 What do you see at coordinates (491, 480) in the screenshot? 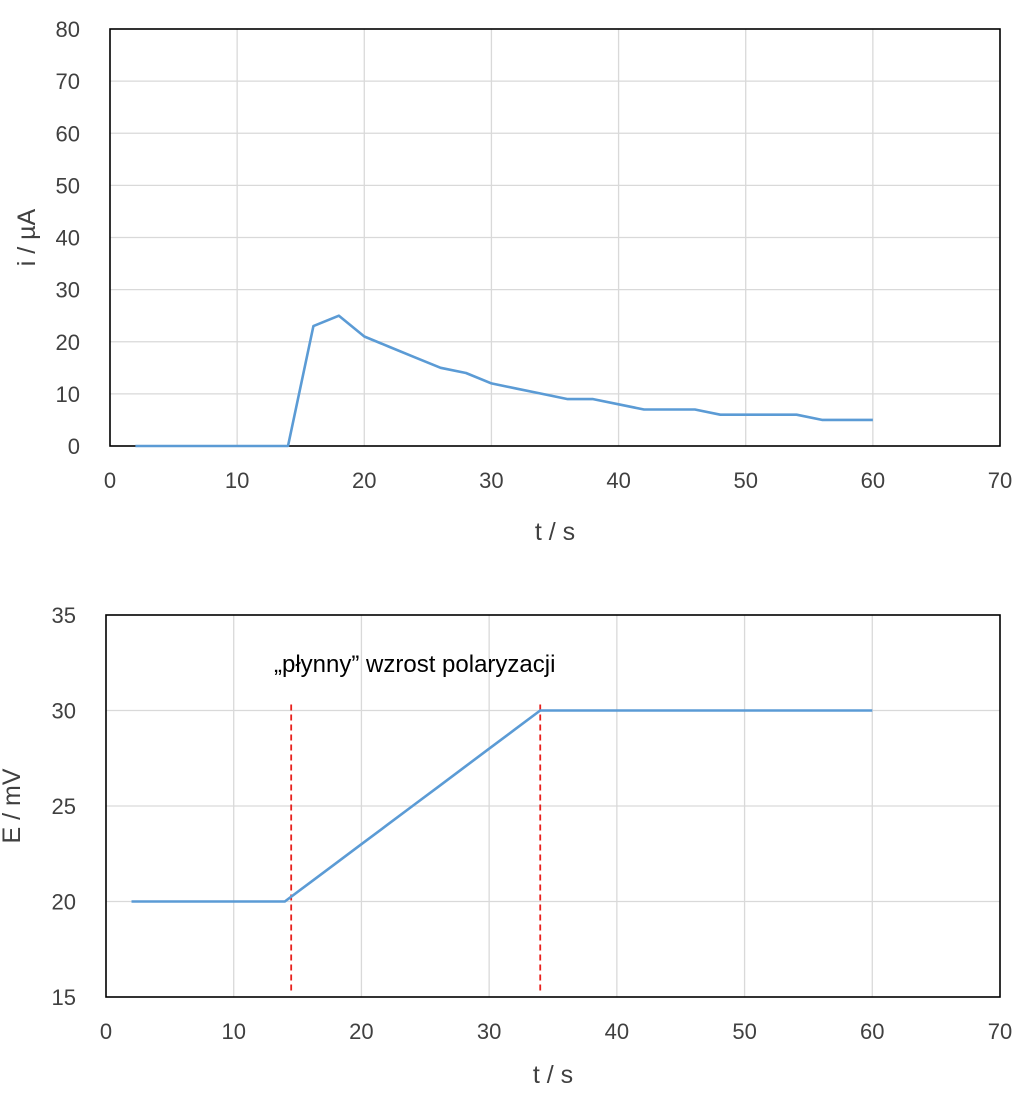
I see `chart-1-x-tick-label: 30` at bounding box center [491, 480].